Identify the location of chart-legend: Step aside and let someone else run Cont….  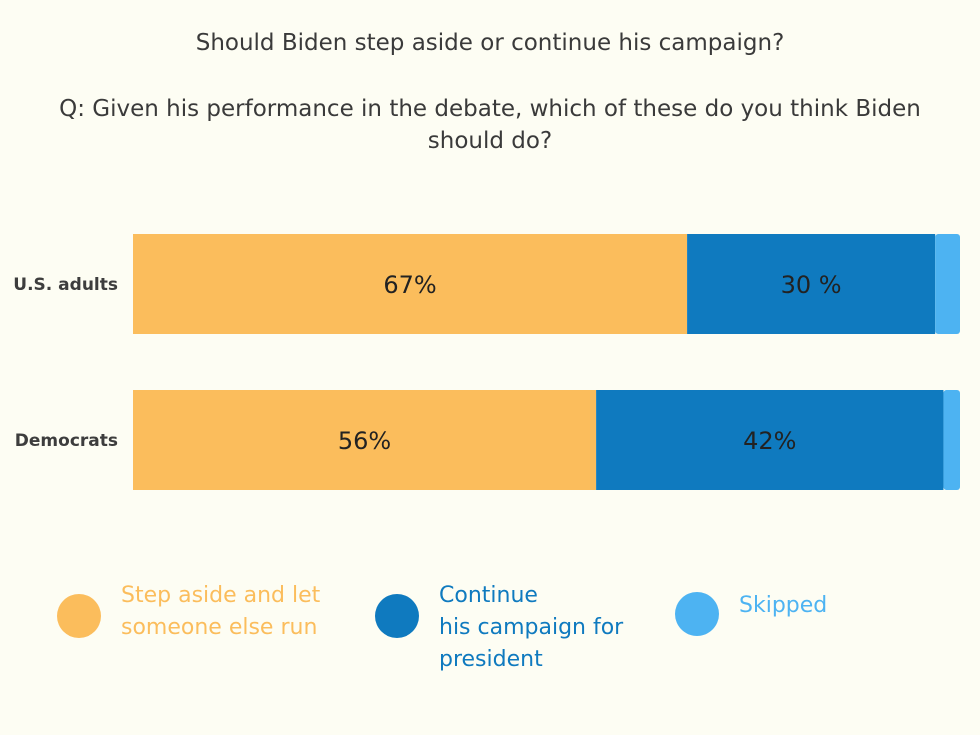
(490, 635).